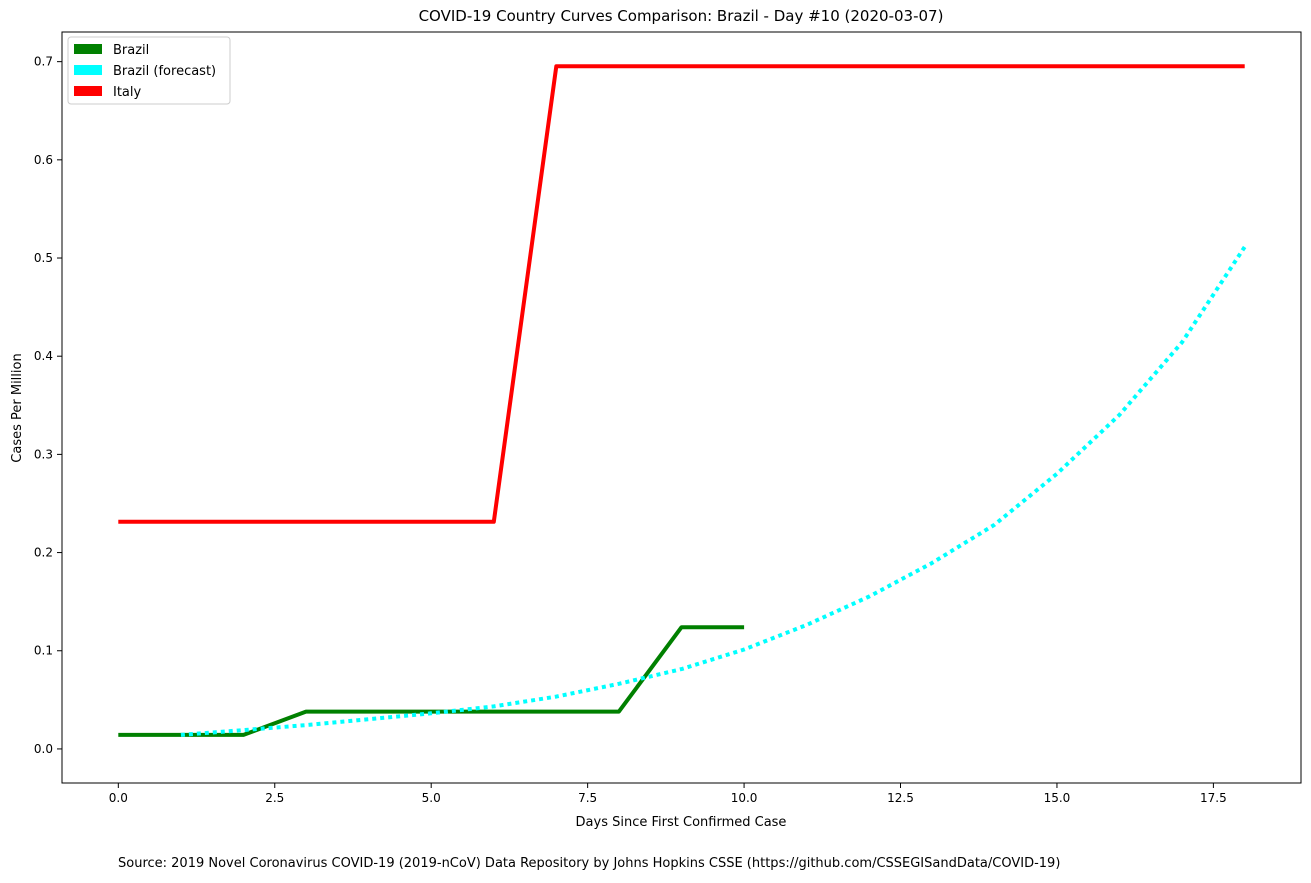 The width and height of the screenshot is (1311, 883). Describe the element at coordinates (131, 50) in the screenshot. I see `legend-label: Brazil` at that location.